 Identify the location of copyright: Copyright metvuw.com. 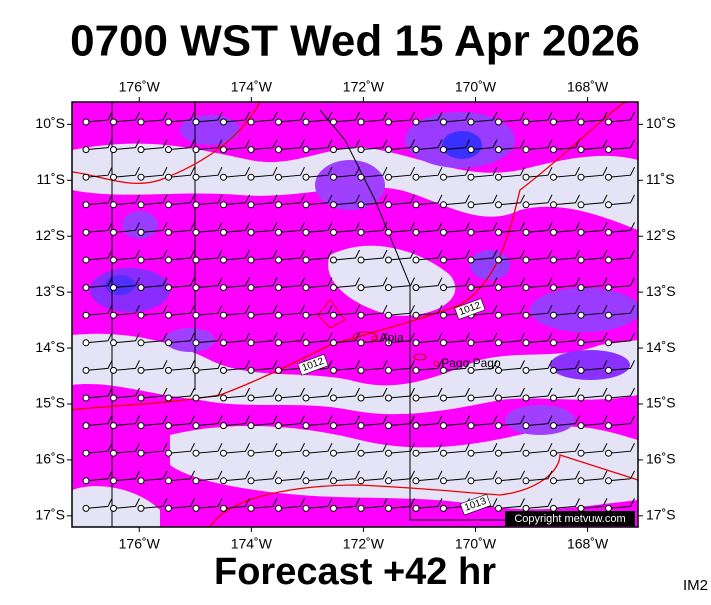
(569, 519).